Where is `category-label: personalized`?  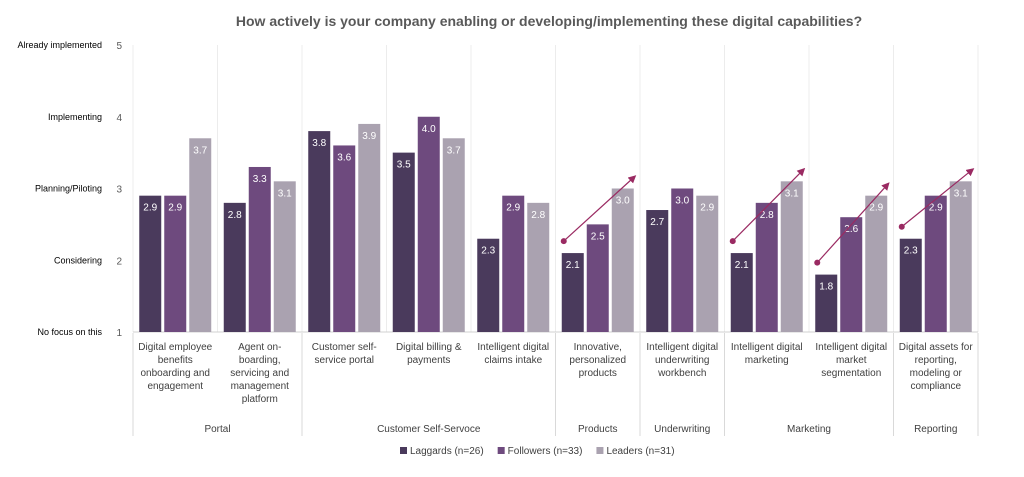 category-label: personalized is located at coordinates (597, 360).